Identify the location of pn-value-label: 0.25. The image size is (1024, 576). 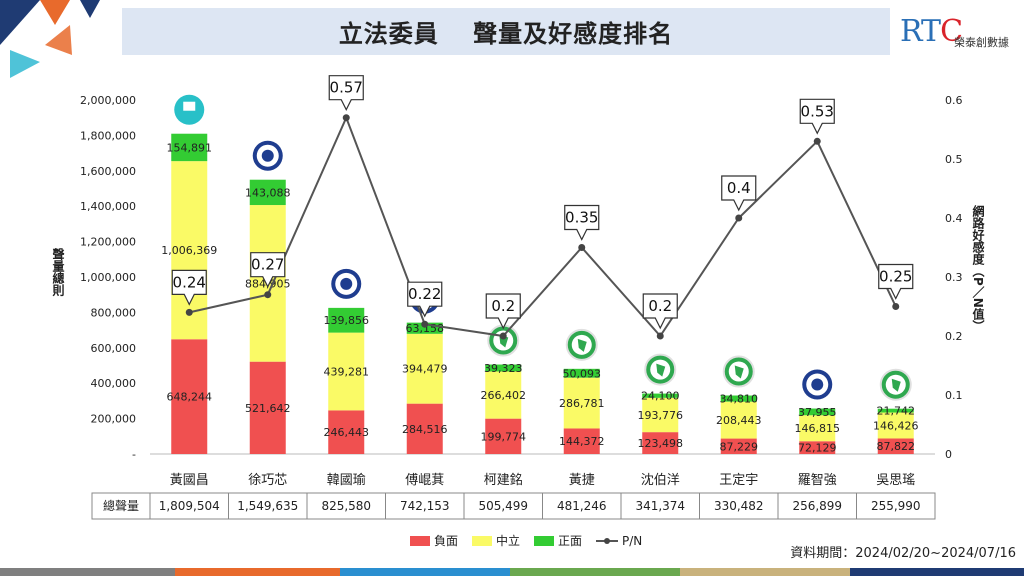
(895, 277).